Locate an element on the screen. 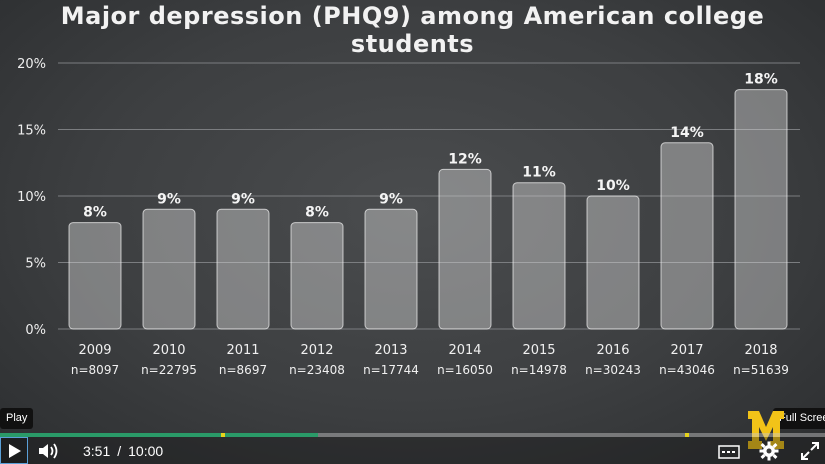  play-button is located at coordinates (14, 450).